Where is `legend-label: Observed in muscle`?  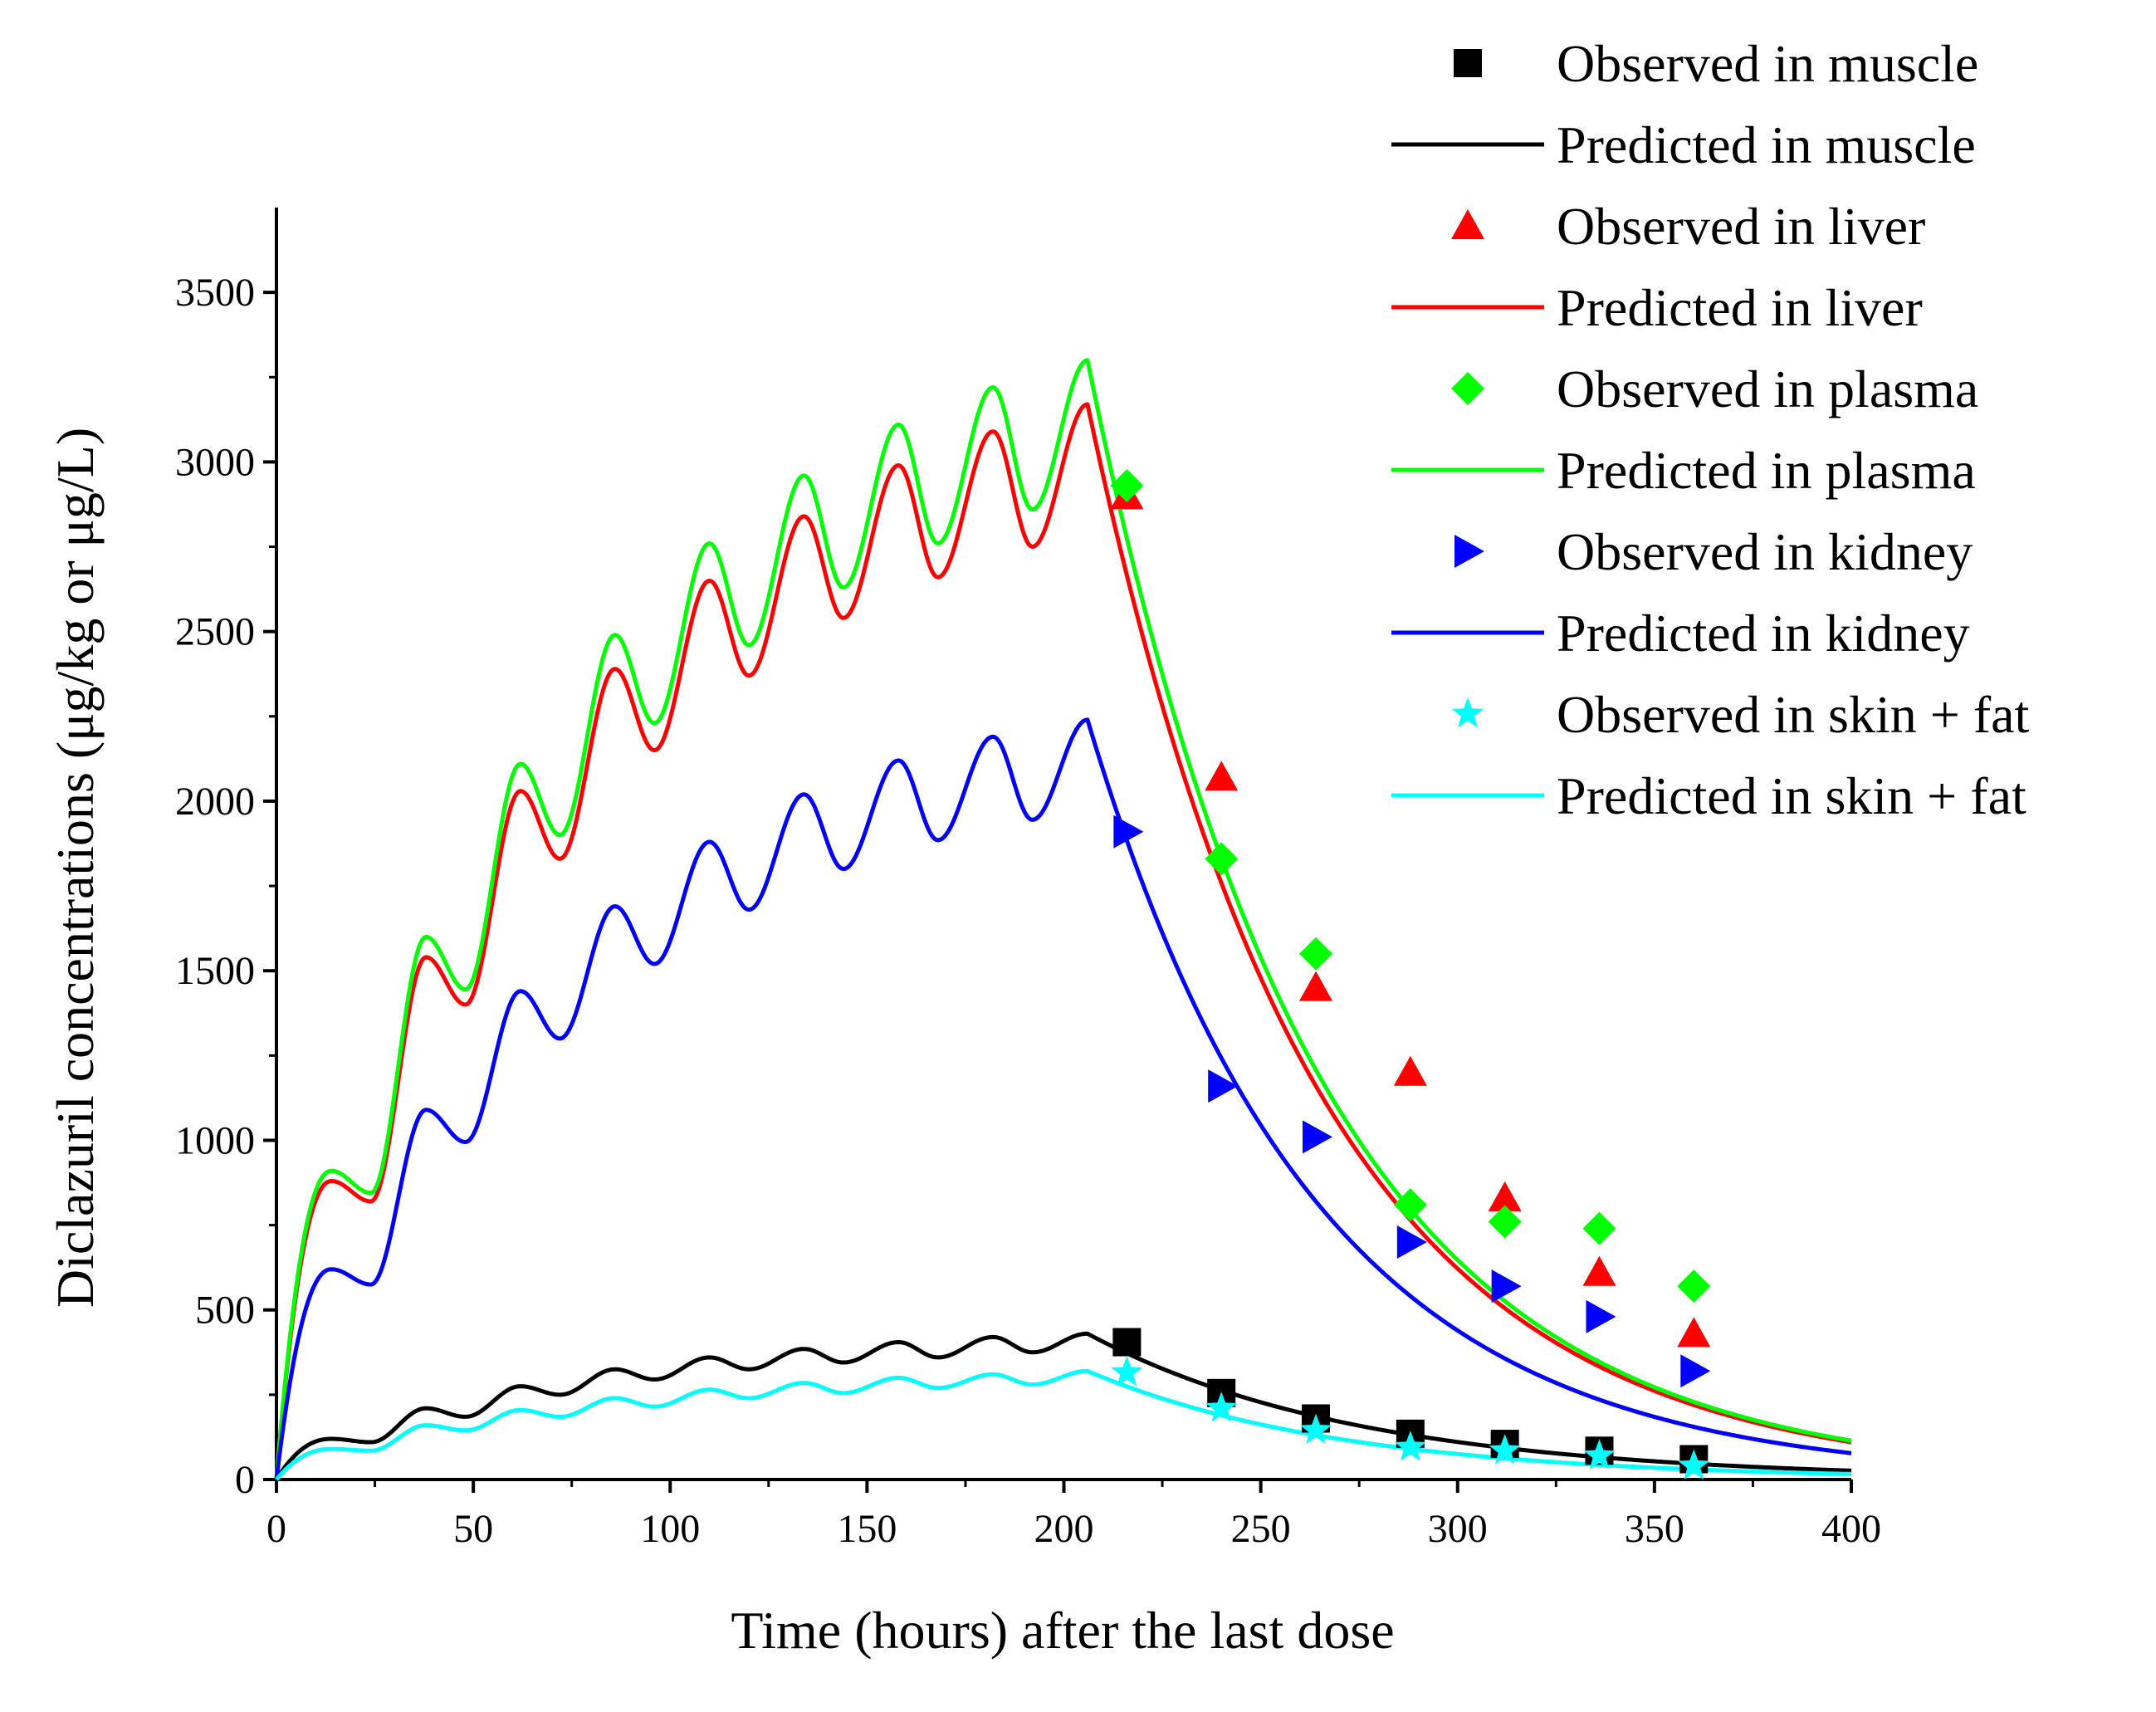 legend-label: Observed in muscle is located at coordinates (1768, 63).